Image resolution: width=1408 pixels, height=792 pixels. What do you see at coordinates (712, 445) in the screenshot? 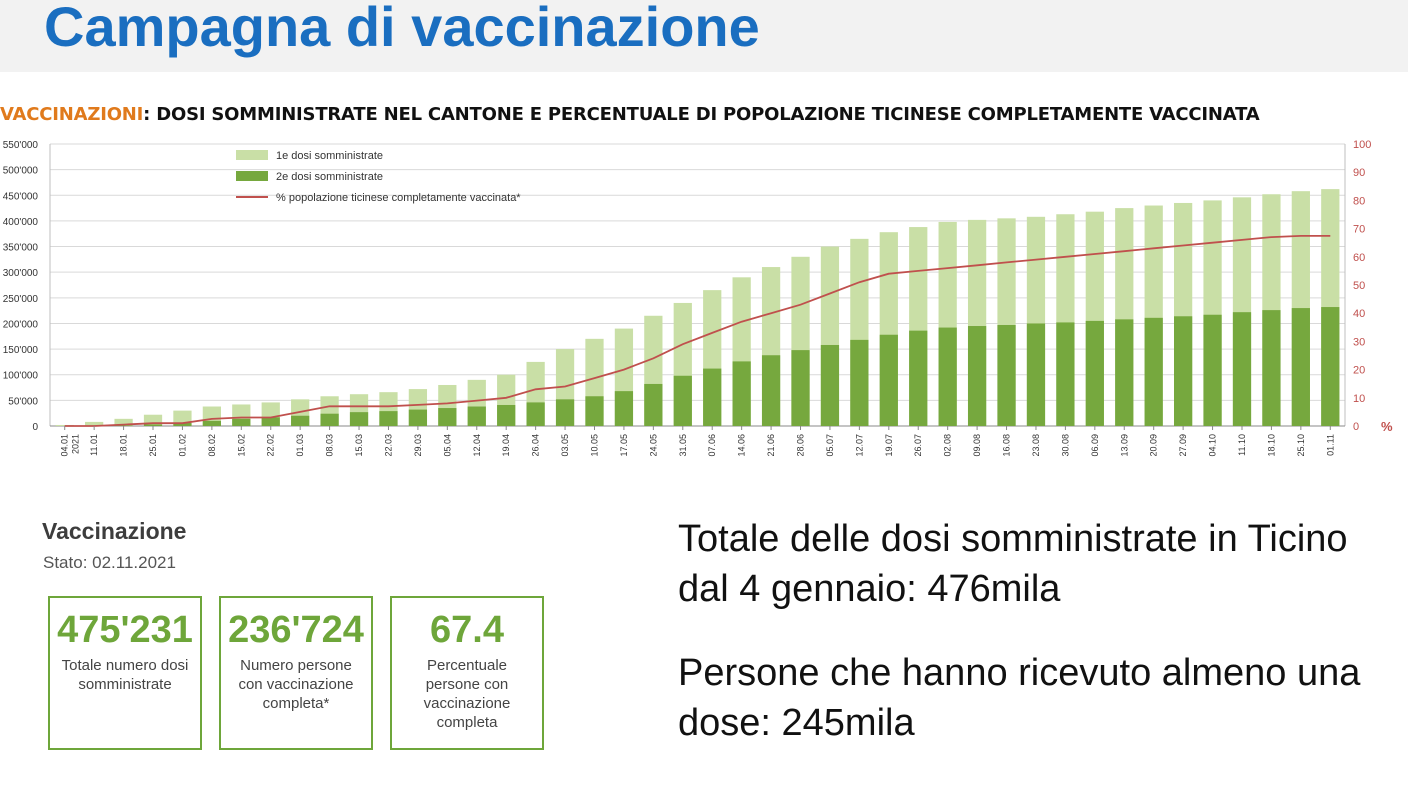
I see `x-tick-label: 07.06` at bounding box center [712, 445].